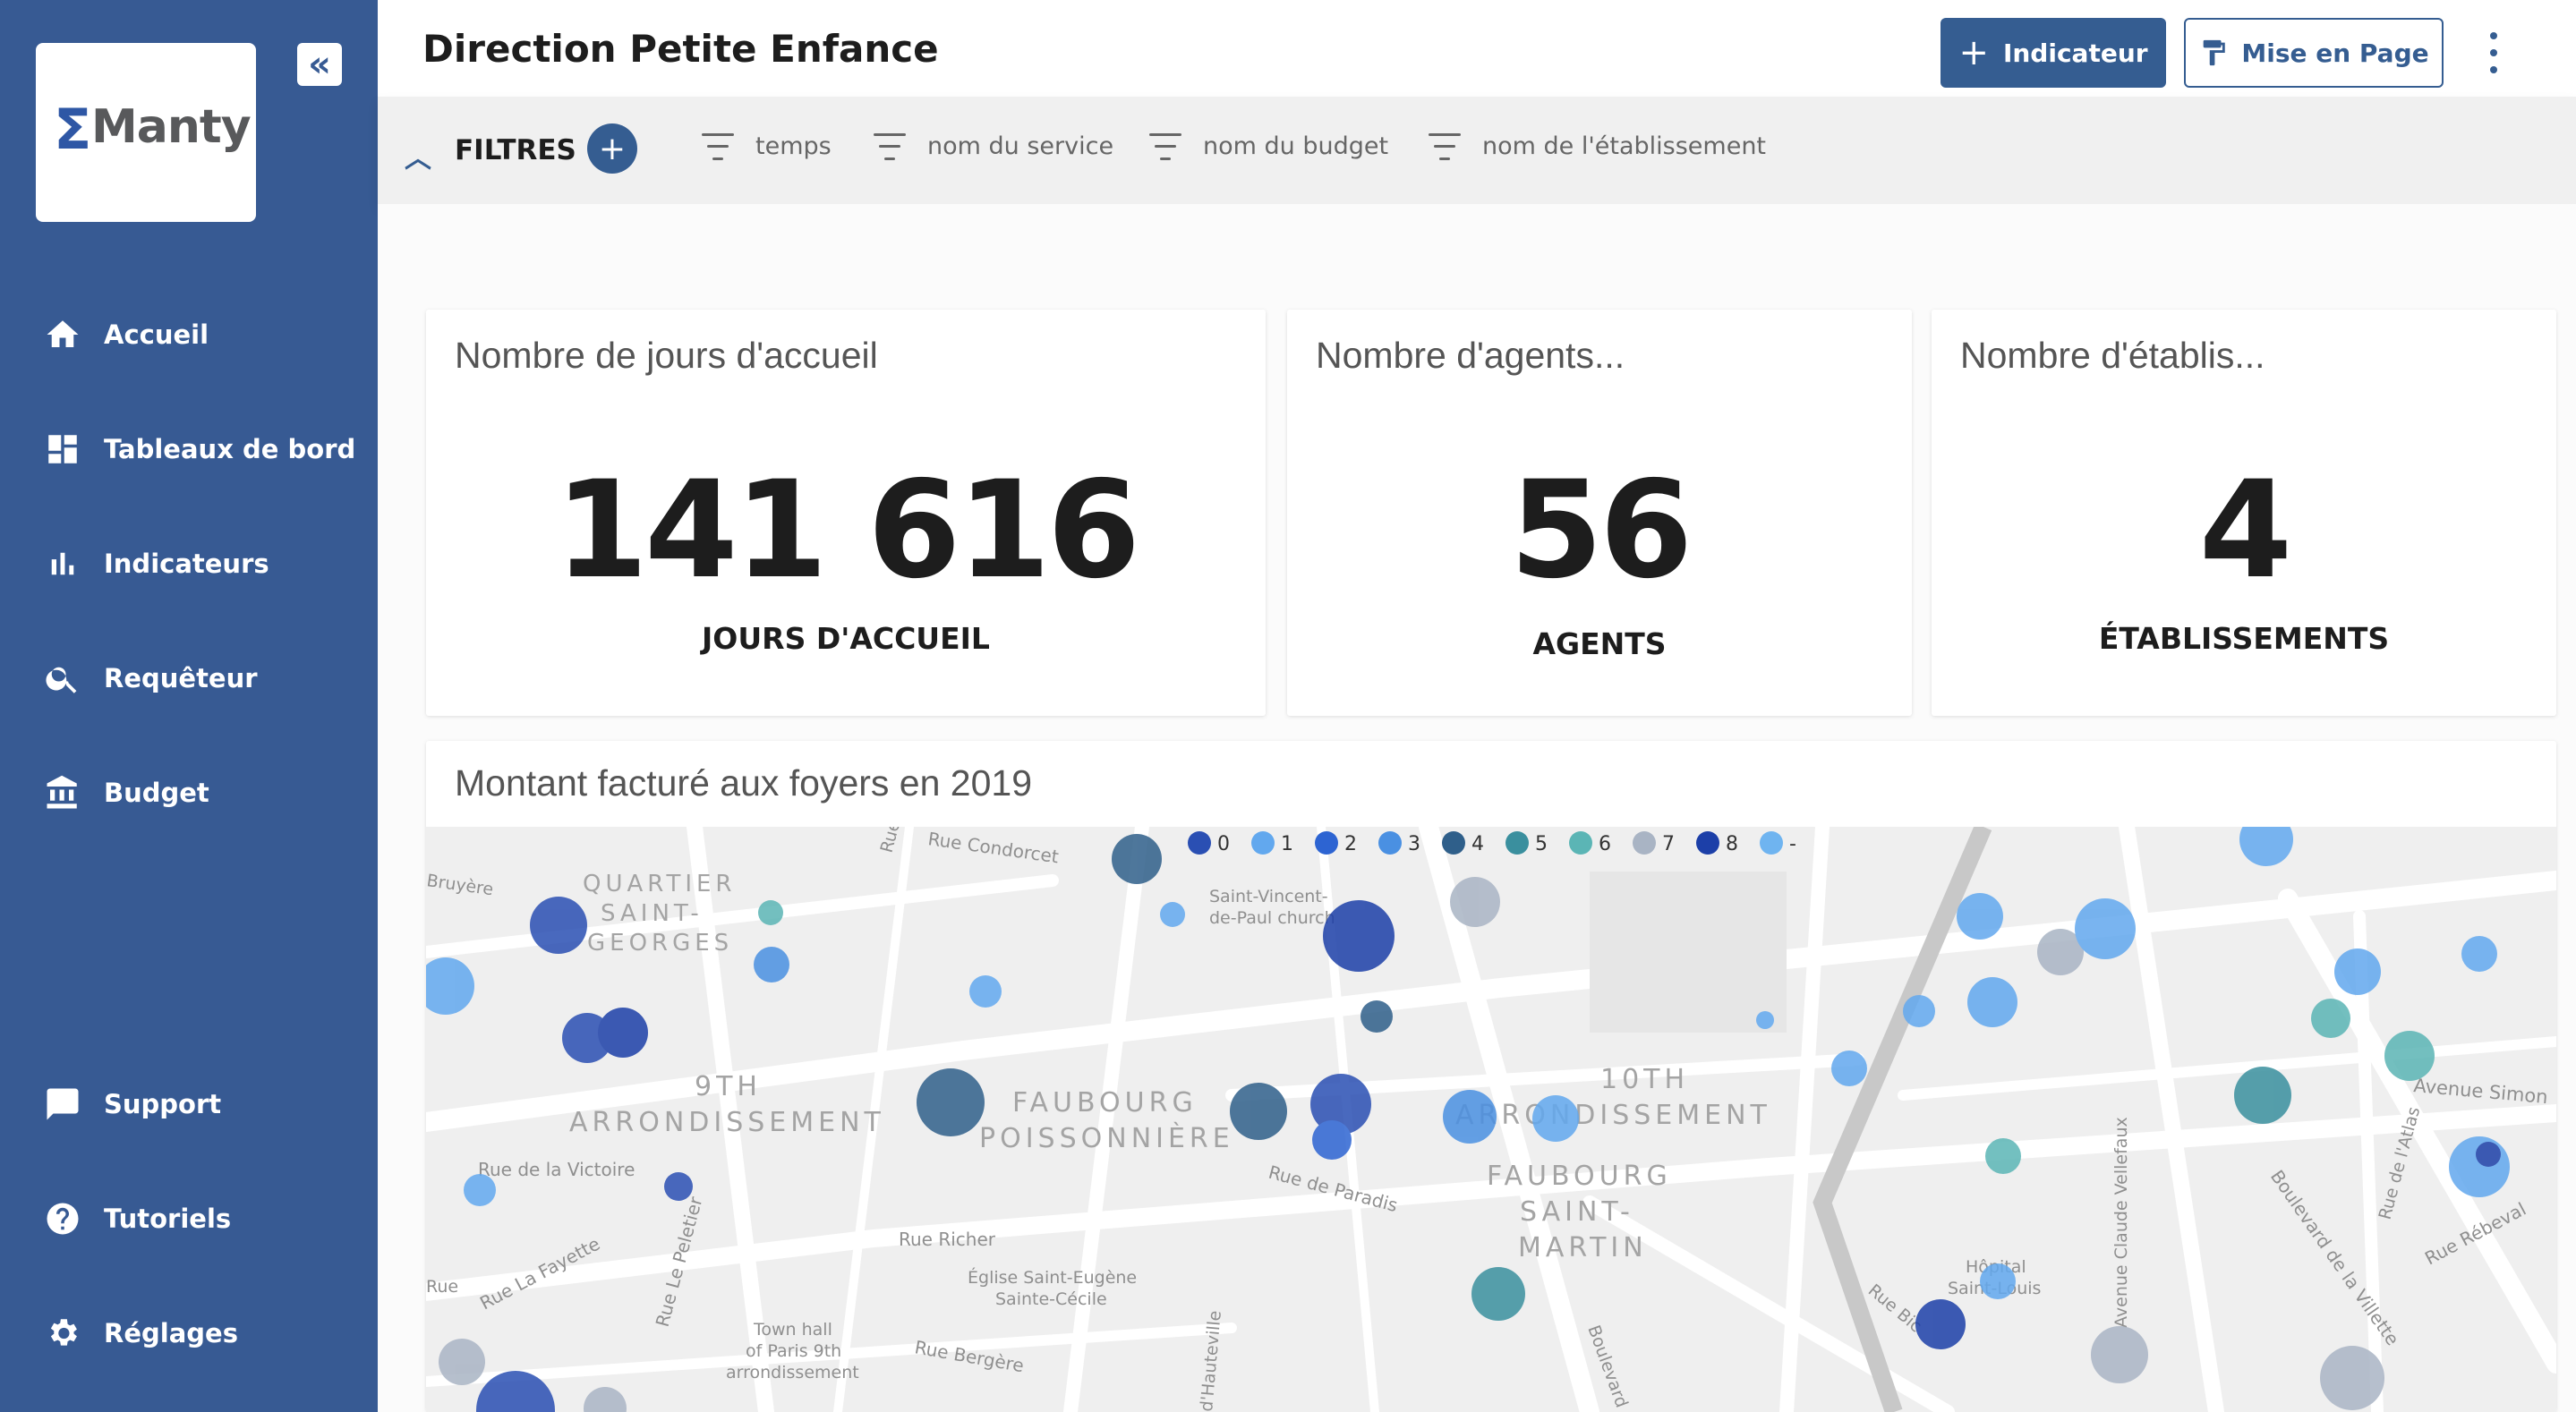 The image size is (2576, 1412). Describe the element at coordinates (168, 1219) in the screenshot. I see `nav-item-label: Tutoriels` at that location.